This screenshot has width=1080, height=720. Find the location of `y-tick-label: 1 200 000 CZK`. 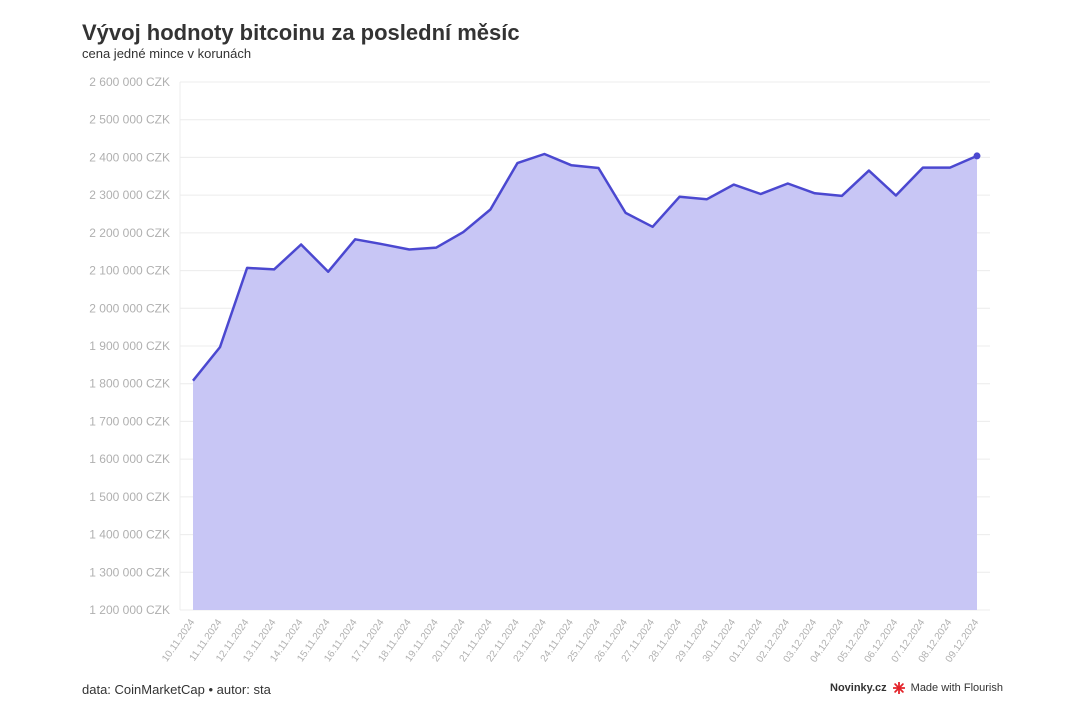

y-tick-label: 1 200 000 CZK is located at coordinates (129, 610).